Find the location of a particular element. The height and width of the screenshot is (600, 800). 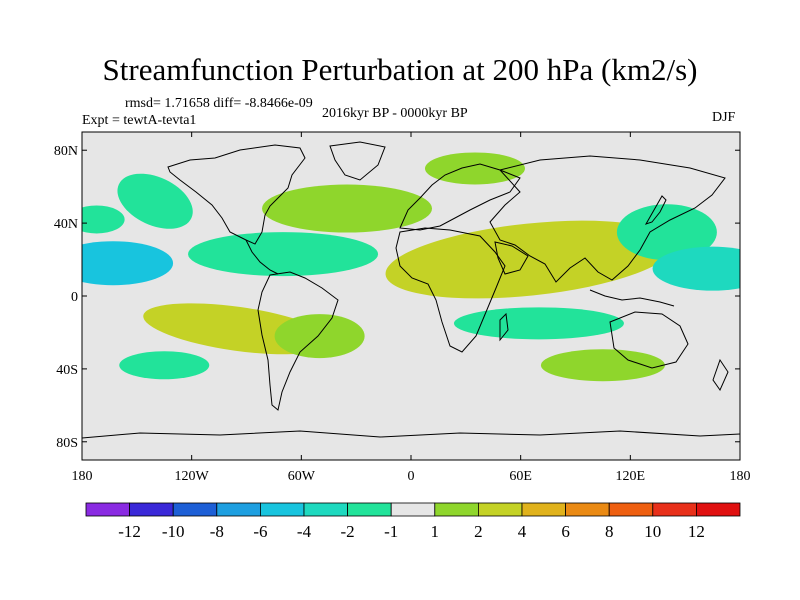

coastline-north-america is located at coordinates (236, 194).